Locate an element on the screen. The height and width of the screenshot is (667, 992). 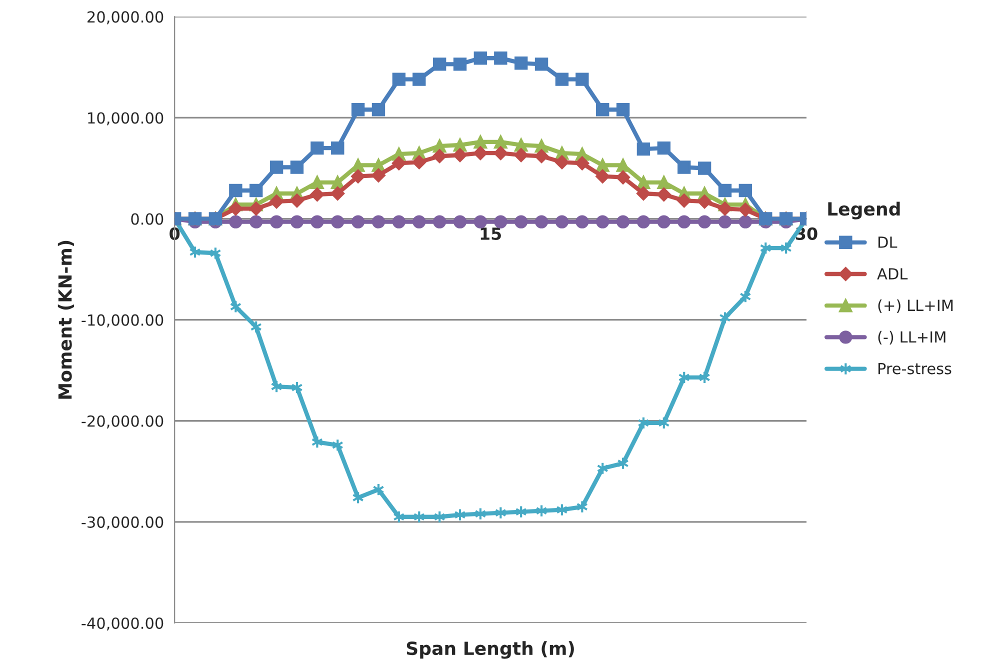
legend-label: ADL is located at coordinates (892, 274).